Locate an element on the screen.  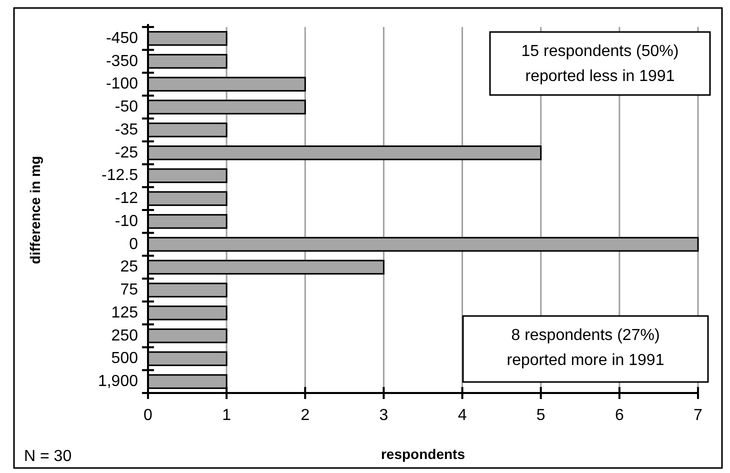
y-tick-label: 125 is located at coordinates (124, 313).